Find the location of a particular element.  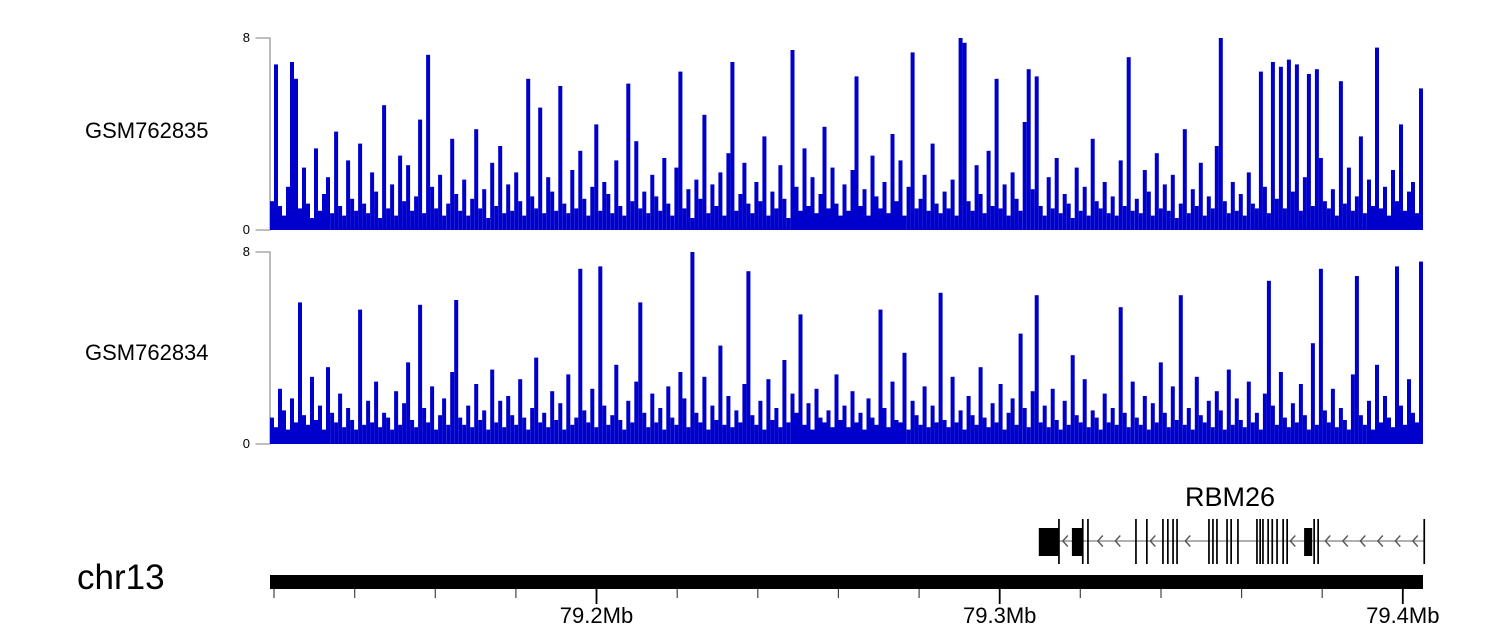

strand-arrow is located at coordinates (1362, 541).